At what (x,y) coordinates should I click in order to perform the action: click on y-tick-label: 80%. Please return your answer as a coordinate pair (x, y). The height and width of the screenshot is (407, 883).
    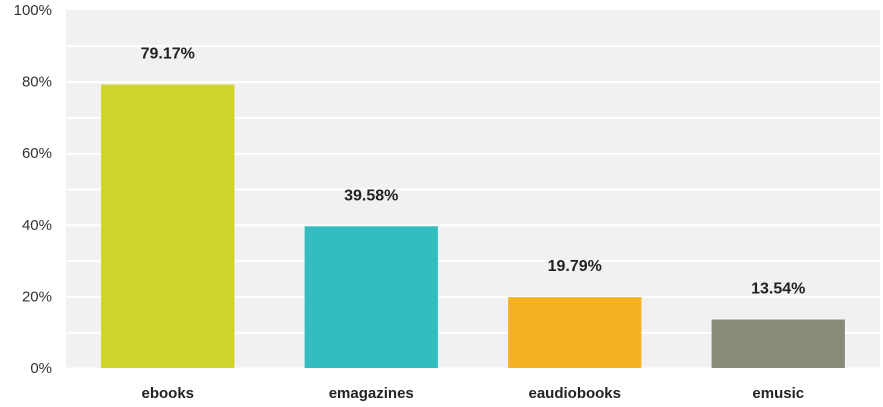
    Looking at the image, I should click on (37, 82).